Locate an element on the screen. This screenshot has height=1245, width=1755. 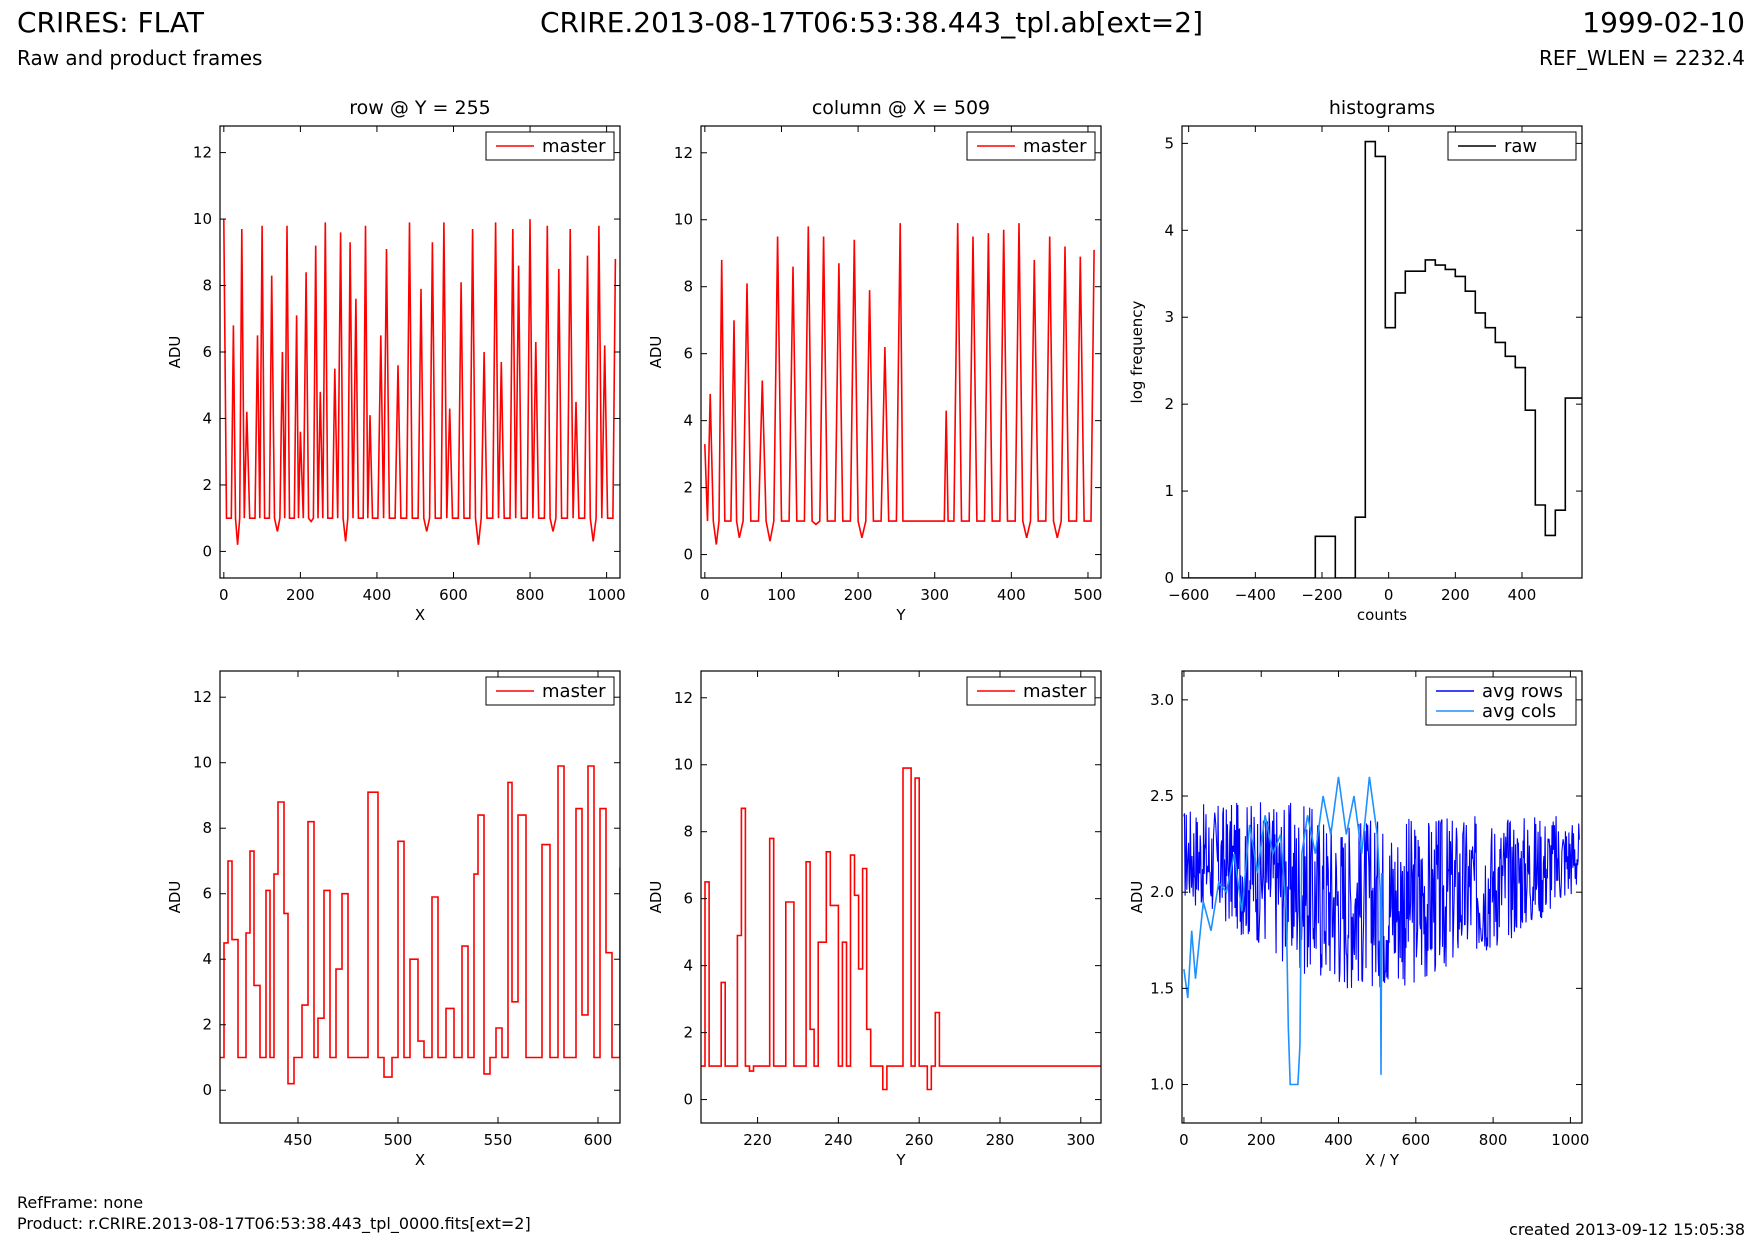
x-tick-label: 600 is located at coordinates (1415, 1140).